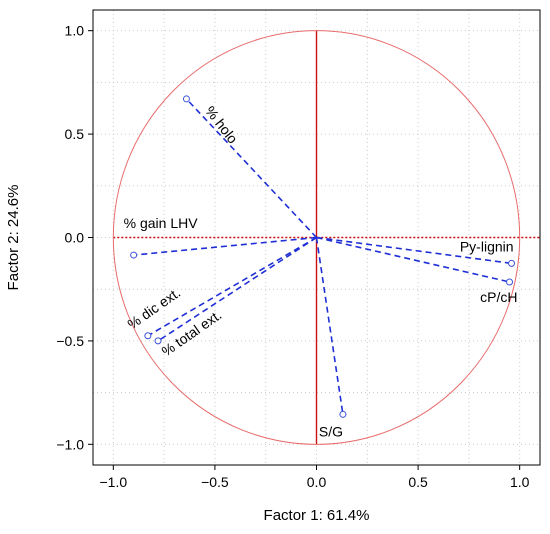  I want to click on x-tick-label: 0.0, so click(317, 482).